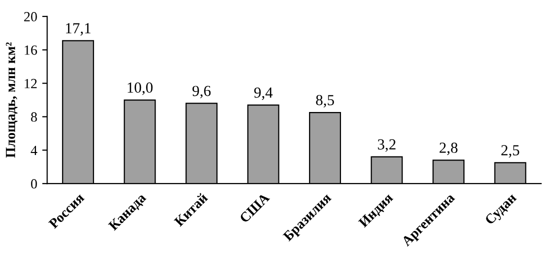 The width and height of the screenshot is (555, 274). Describe the element at coordinates (30, 83) in the screenshot. I see `y-tick-label: 12` at that location.